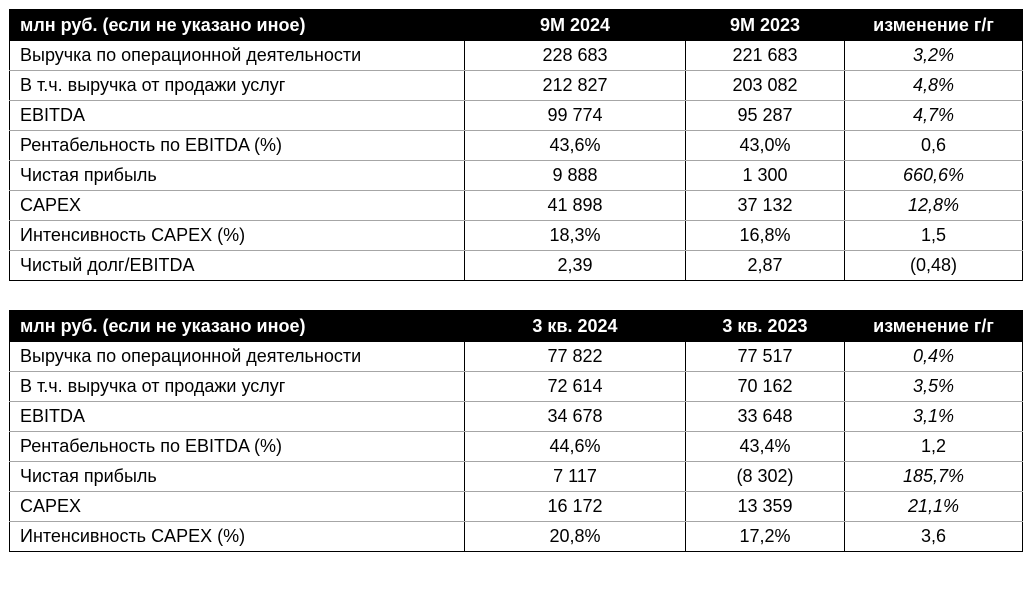 This screenshot has height=593, width=1035. Describe the element at coordinates (765, 145) in the screenshot. I see `value-previous: 43,0%` at that location.